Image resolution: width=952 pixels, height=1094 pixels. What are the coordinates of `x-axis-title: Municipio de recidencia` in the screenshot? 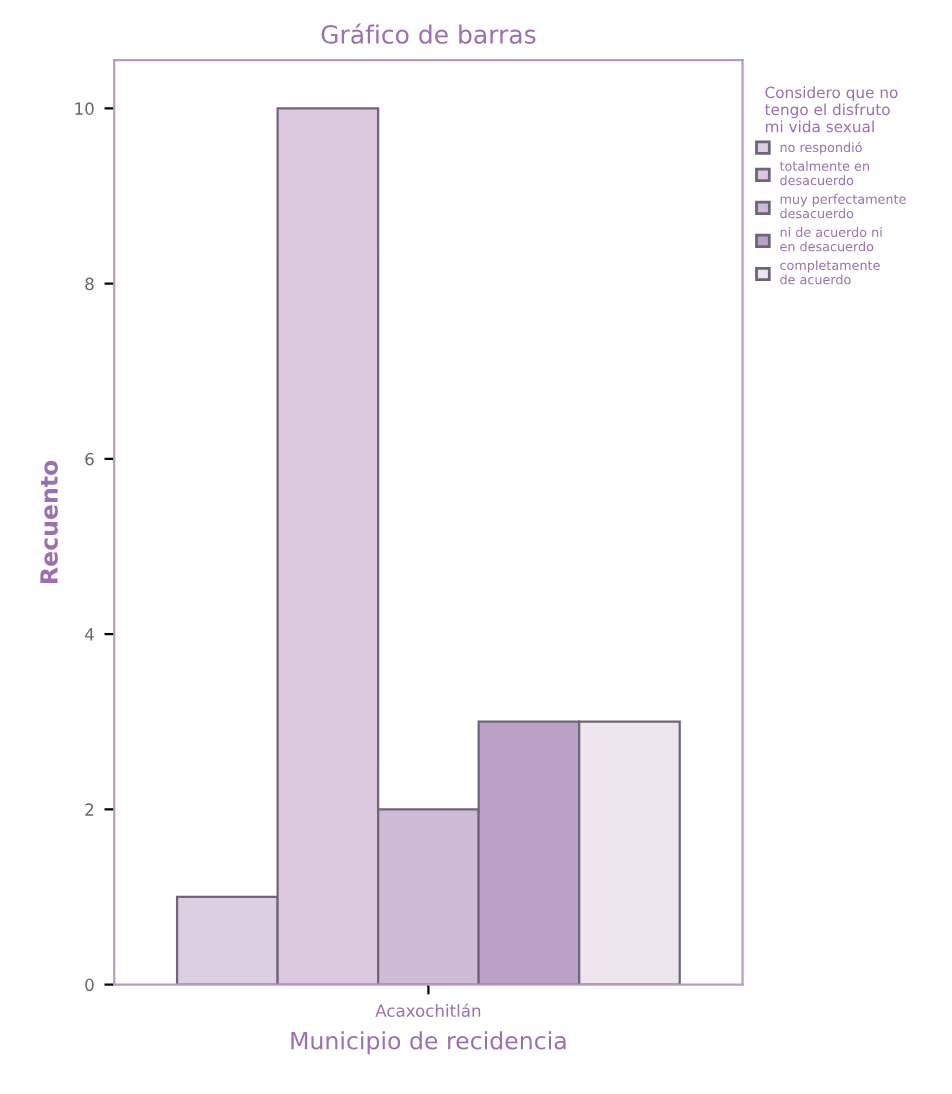 It's located at (428, 1043).